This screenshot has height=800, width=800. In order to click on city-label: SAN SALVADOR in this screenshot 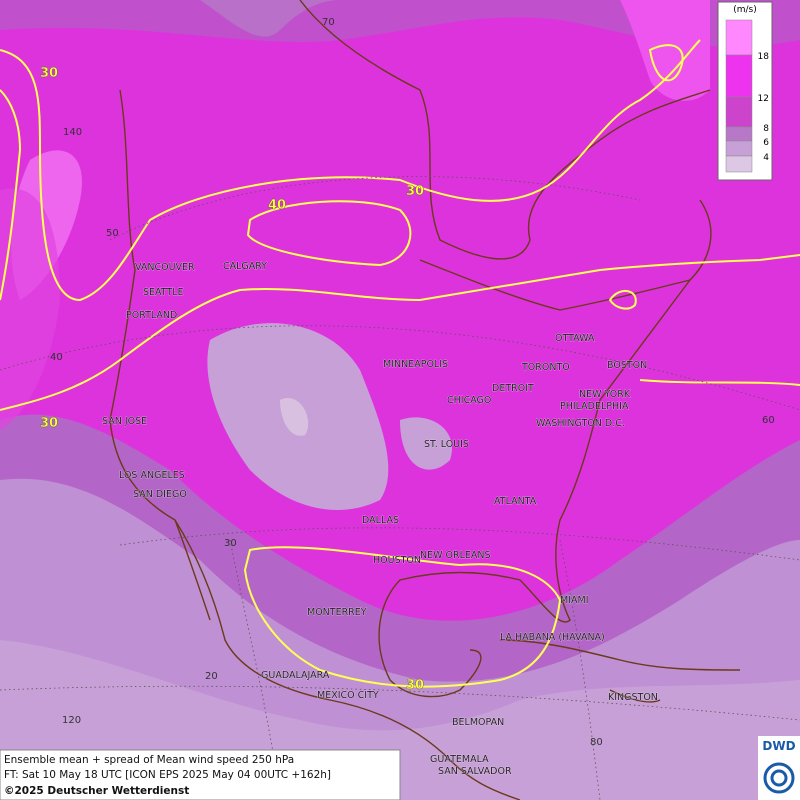, I will do `click(475, 771)`.